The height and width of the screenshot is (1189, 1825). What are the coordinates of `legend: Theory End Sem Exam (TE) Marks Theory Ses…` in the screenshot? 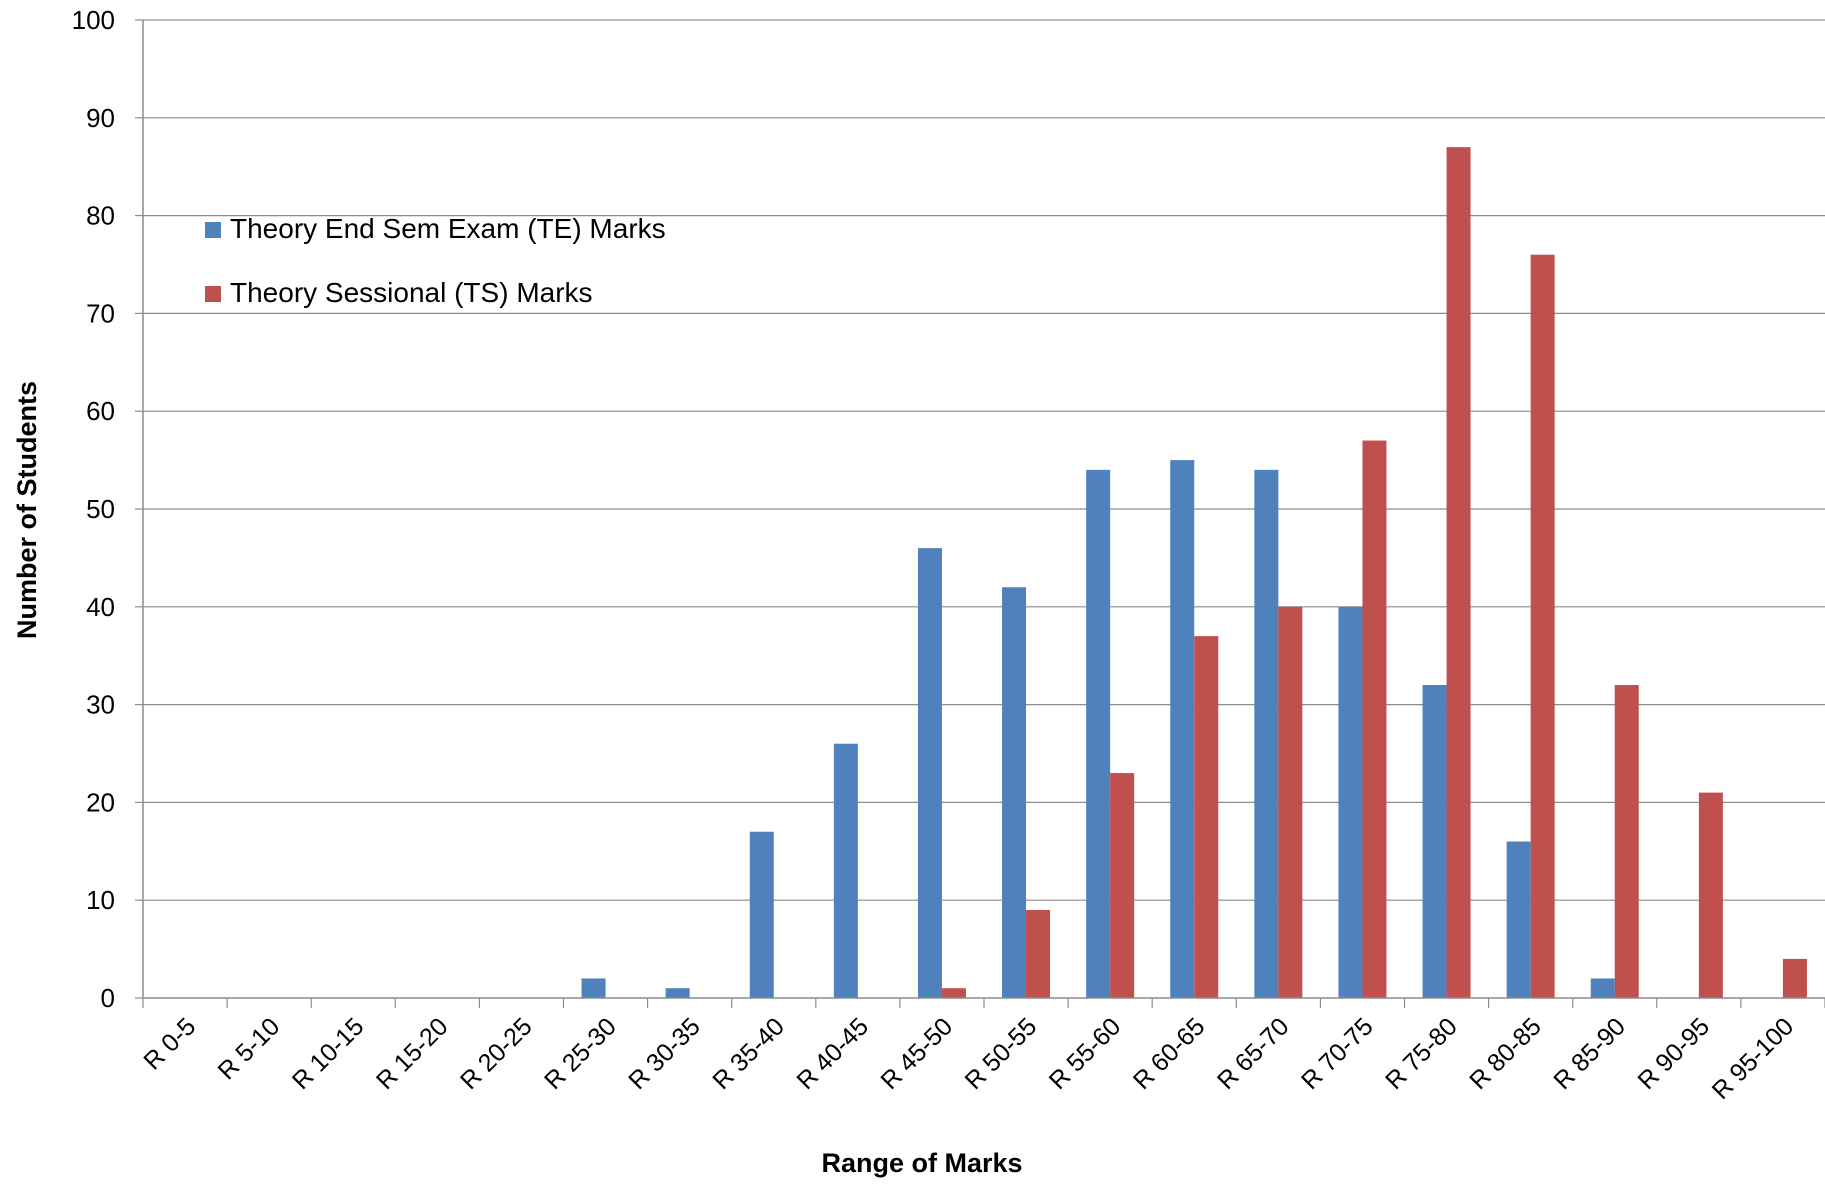 It's located at (435, 260).